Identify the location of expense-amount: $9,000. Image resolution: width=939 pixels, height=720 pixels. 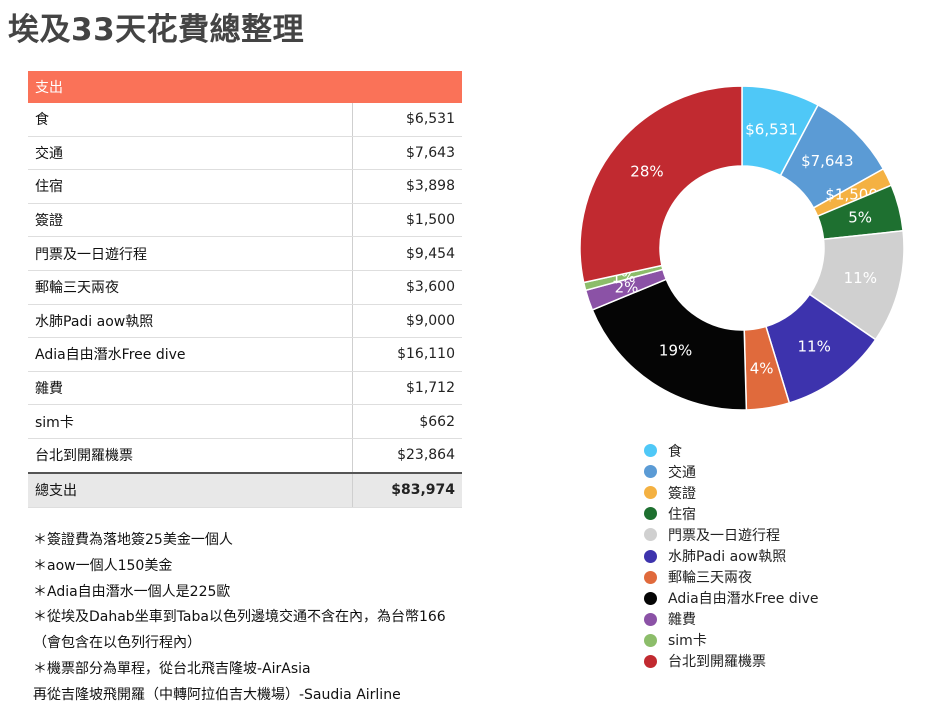
(407, 321).